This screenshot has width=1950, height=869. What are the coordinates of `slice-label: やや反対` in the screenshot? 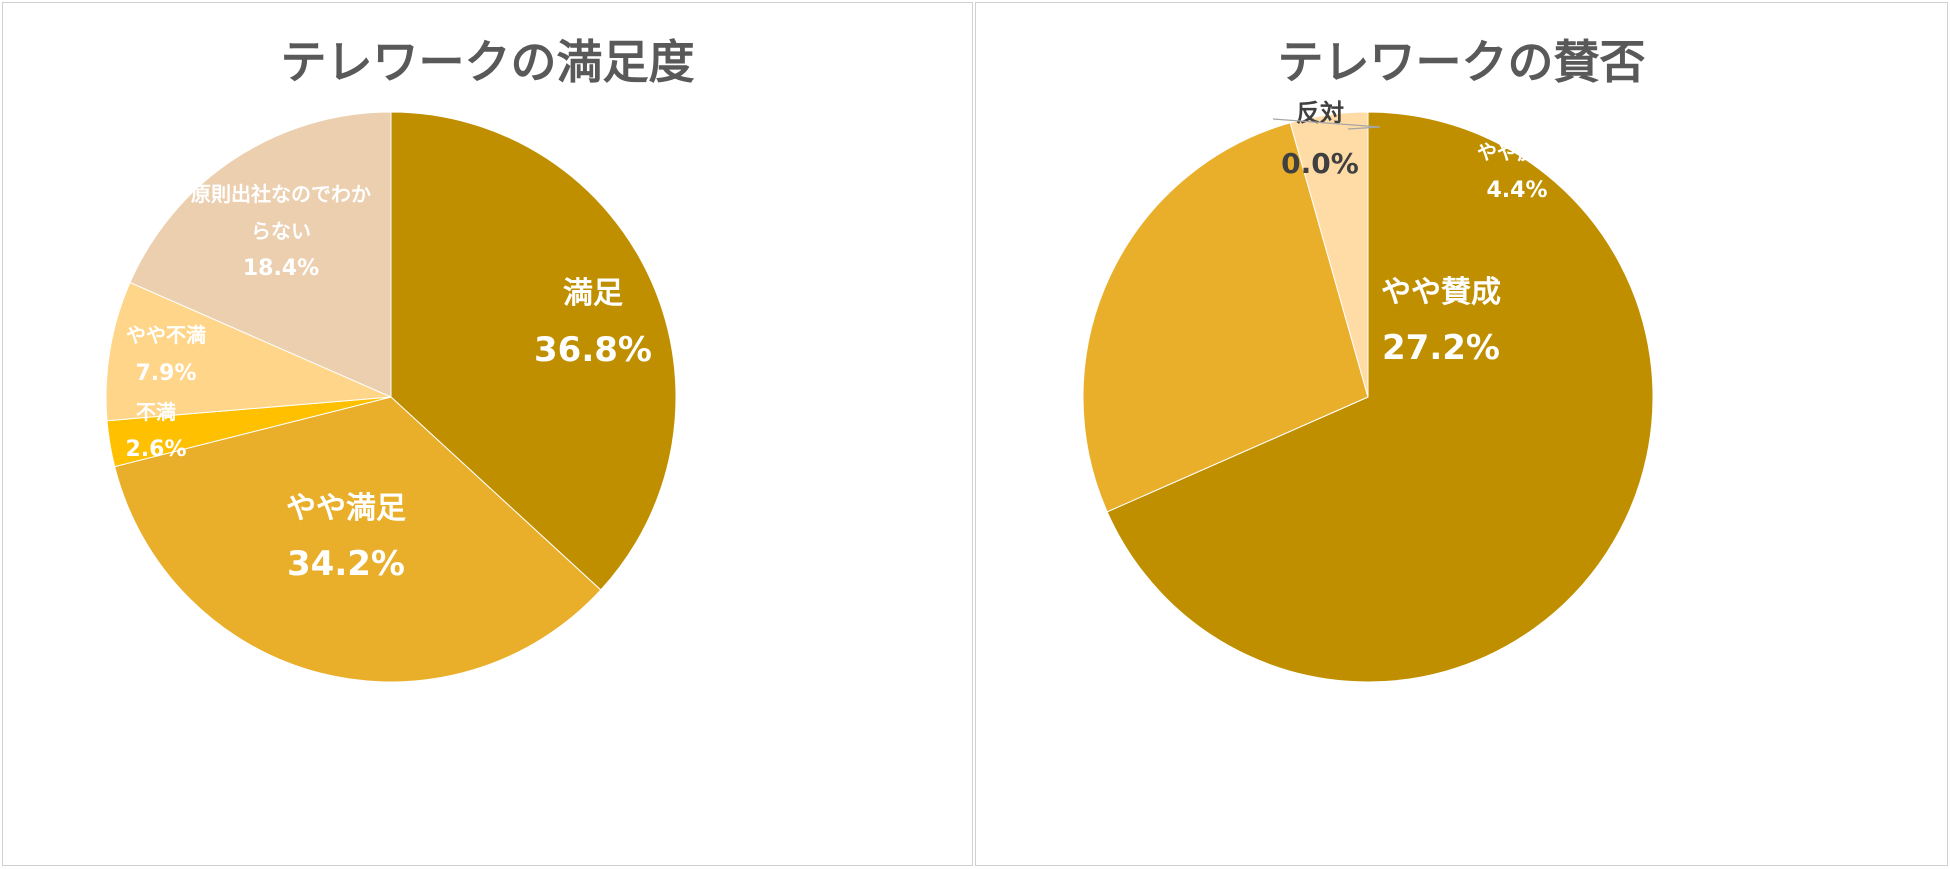 It's located at (1517, 152).